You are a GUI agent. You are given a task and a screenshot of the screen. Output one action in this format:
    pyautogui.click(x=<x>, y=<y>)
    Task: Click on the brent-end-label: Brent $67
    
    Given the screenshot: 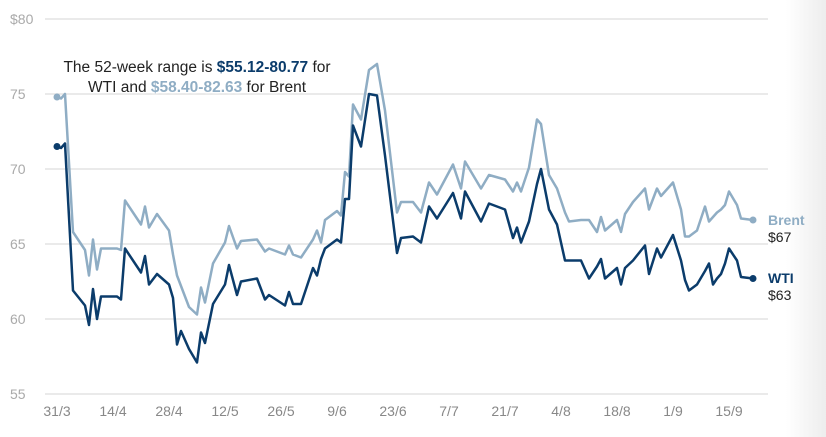 What is the action you would take?
    pyautogui.click(x=786, y=229)
    